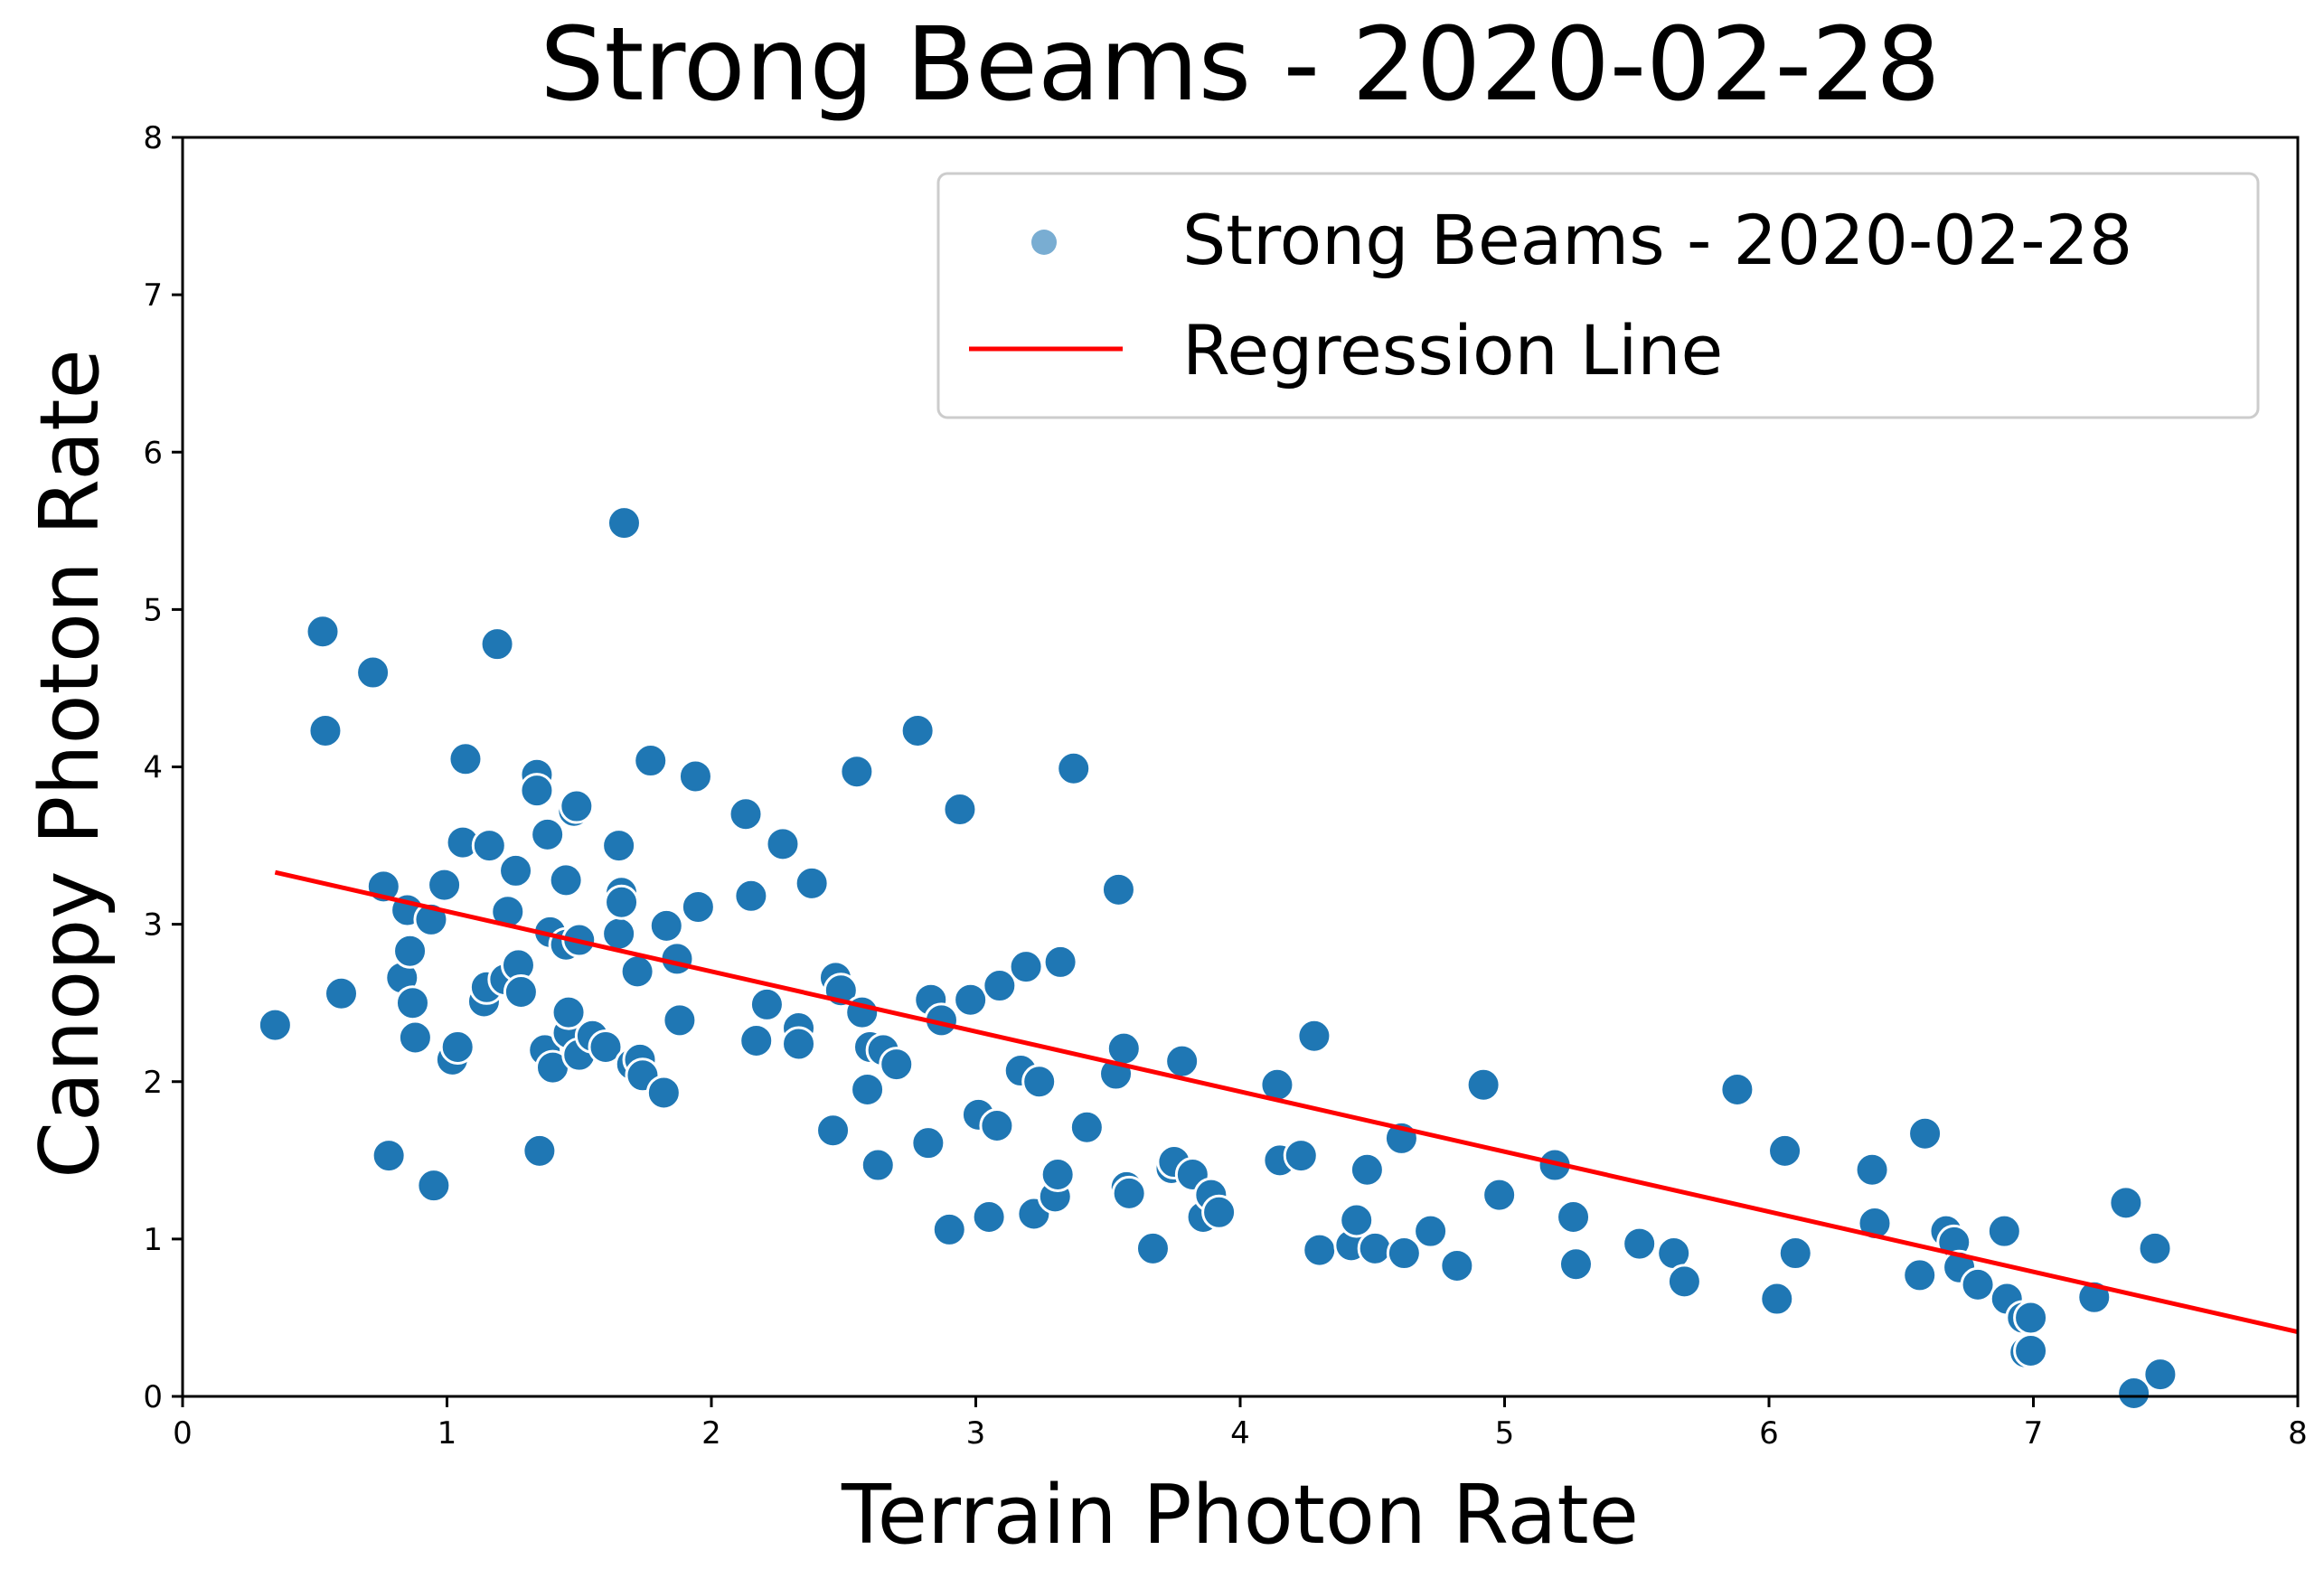 The height and width of the screenshot is (1588, 2324). I want to click on x-tick-label: 0, so click(183, 1433).